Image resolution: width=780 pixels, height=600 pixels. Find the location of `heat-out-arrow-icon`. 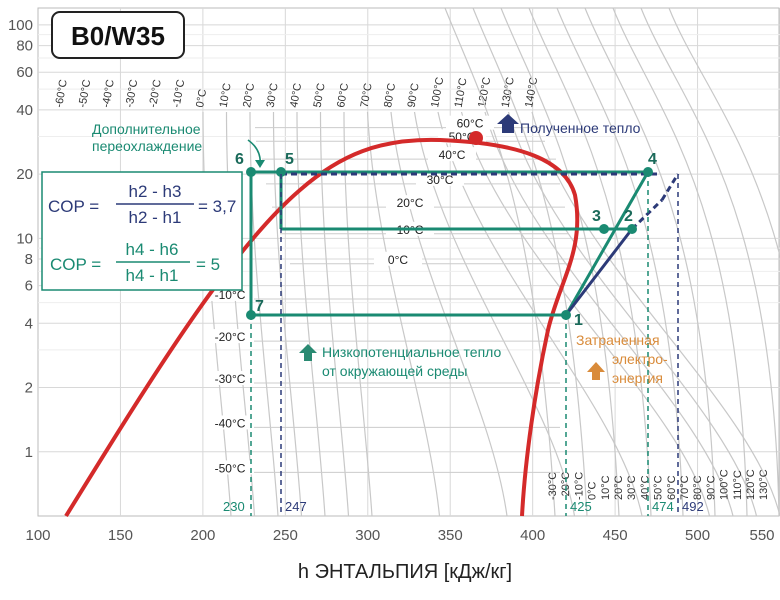

heat-out-arrow-icon is located at coordinates (508, 123).